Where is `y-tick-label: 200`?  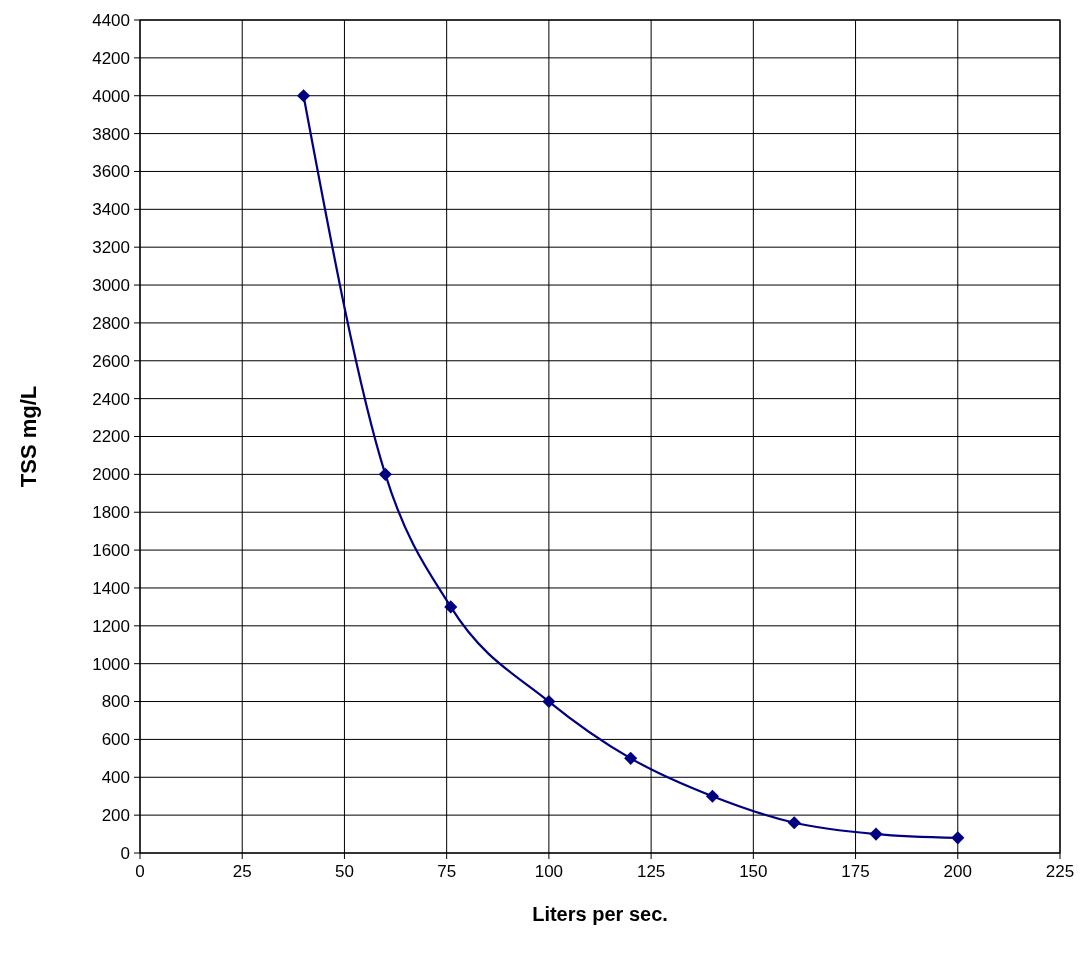
y-tick-label: 200 is located at coordinates (115, 816).